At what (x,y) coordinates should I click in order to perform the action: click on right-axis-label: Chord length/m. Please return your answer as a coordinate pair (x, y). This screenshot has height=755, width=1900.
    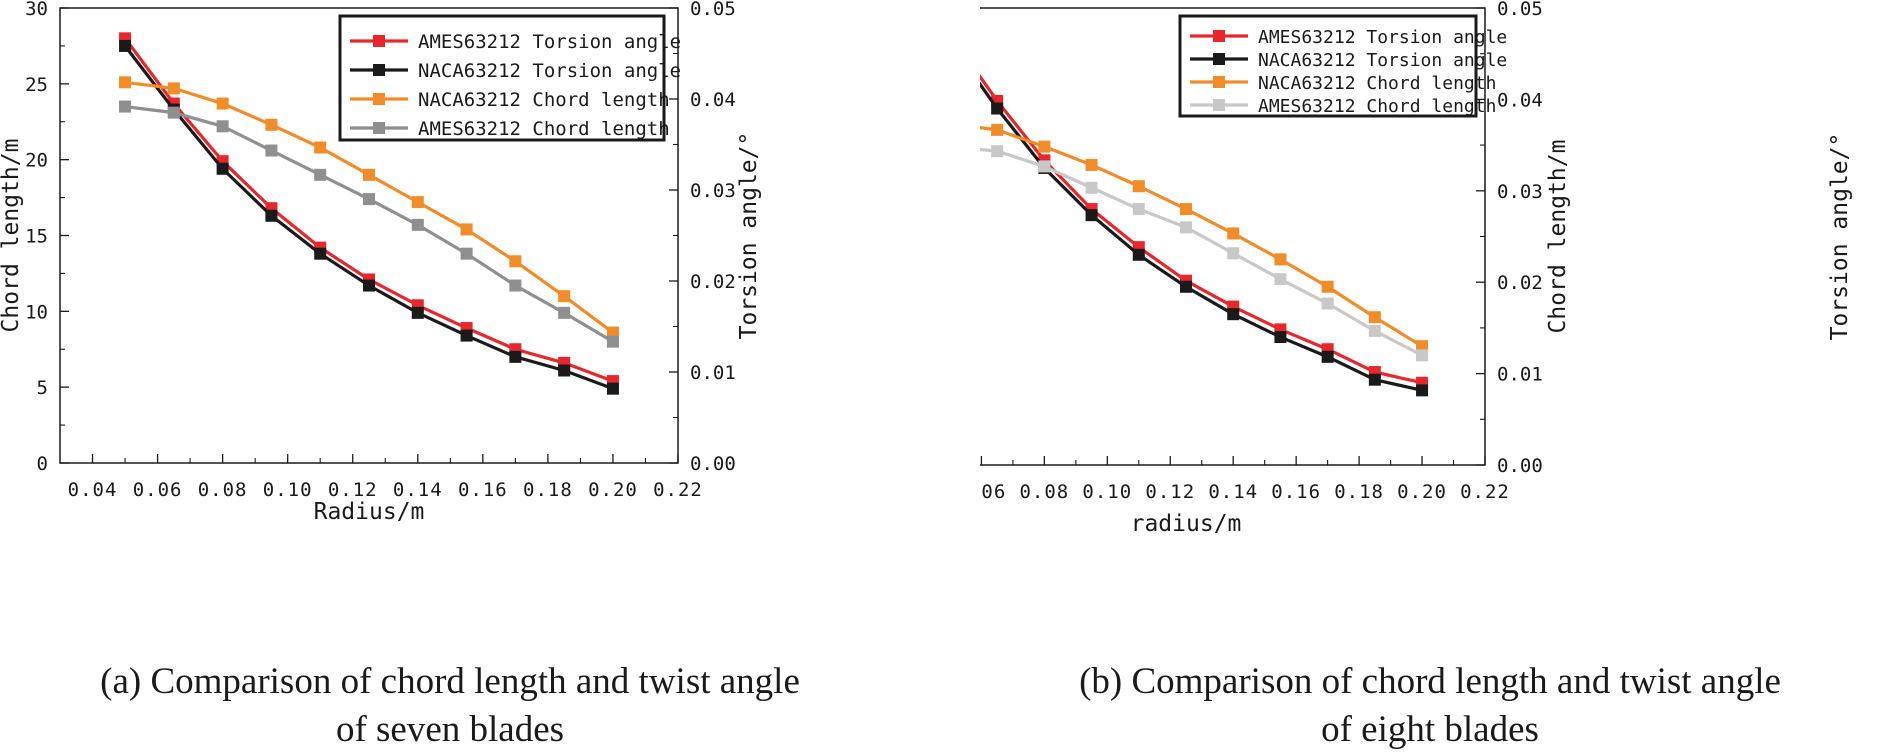
    Looking at the image, I should click on (1558, 237).